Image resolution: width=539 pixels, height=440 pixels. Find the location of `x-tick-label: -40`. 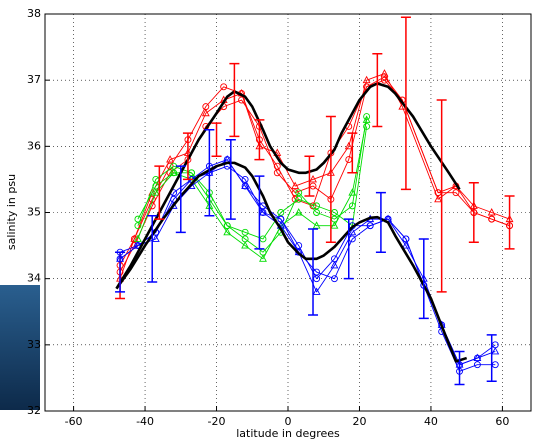

x-tick-label: -40 is located at coordinates (145, 421).